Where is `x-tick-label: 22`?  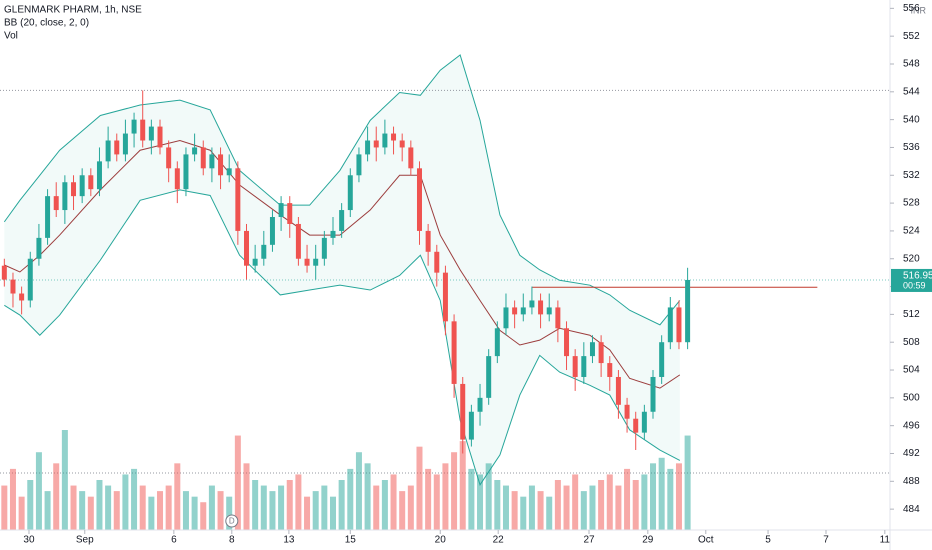
x-tick-label: 22 is located at coordinates (499, 540).